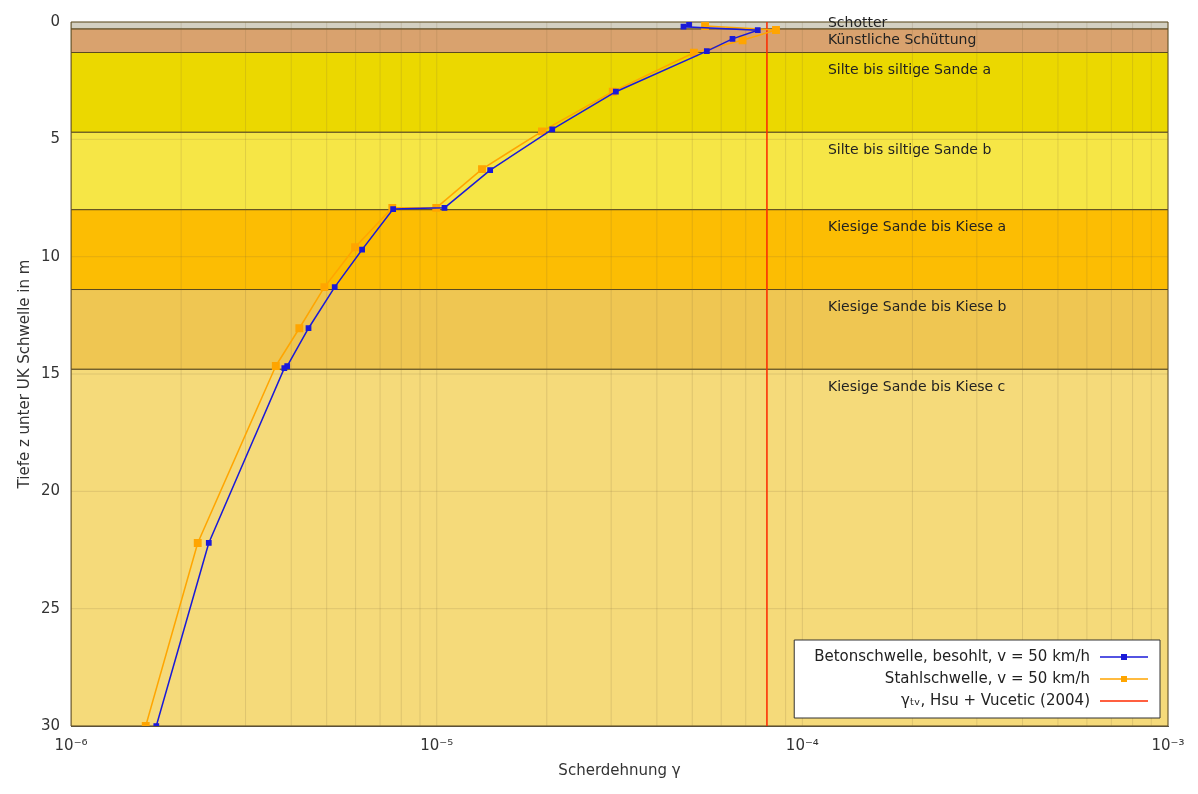 Image resolution: width=1198 pixels, height=794 pixels. What do you see at coordinates (857, 21) in the screenshot?
I see `band-label: Schotter` at bounding box center [857, 21].